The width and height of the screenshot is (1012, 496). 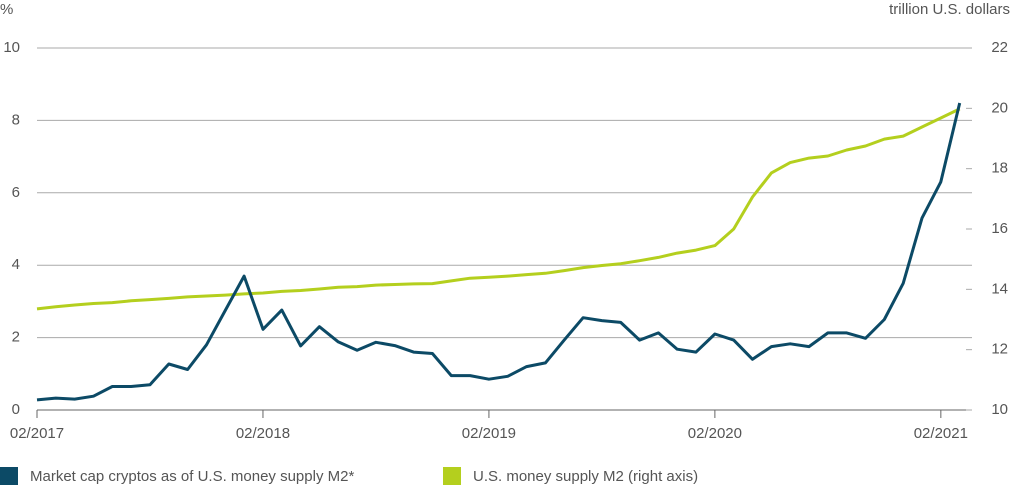 What do you see at coordinates (941, 433) in the screenshot?
I see `x-tick-label: 02/2021` at bounding box center [941, 433].